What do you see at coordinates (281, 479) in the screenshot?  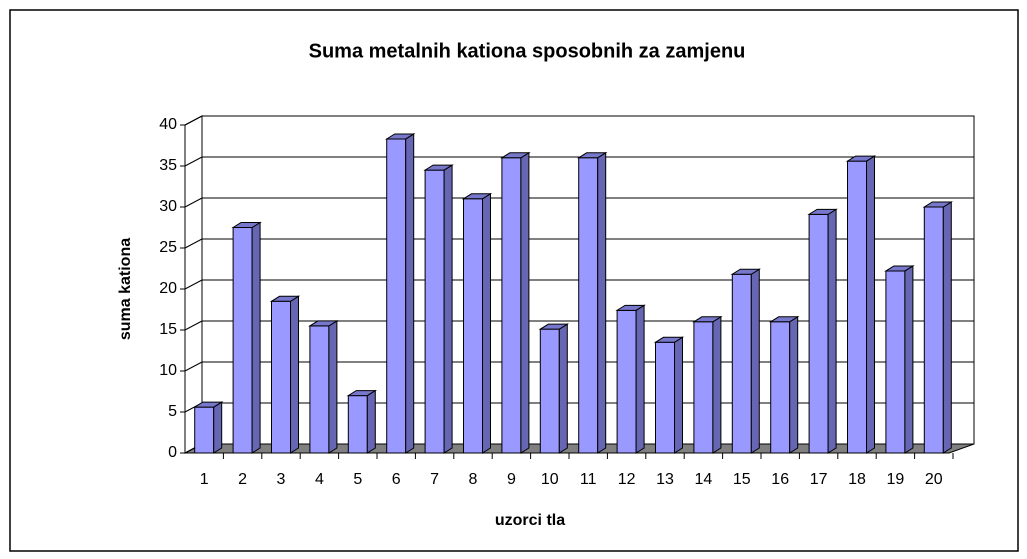 I see `x-tick-label: 3` at bounding box center [281, 479].